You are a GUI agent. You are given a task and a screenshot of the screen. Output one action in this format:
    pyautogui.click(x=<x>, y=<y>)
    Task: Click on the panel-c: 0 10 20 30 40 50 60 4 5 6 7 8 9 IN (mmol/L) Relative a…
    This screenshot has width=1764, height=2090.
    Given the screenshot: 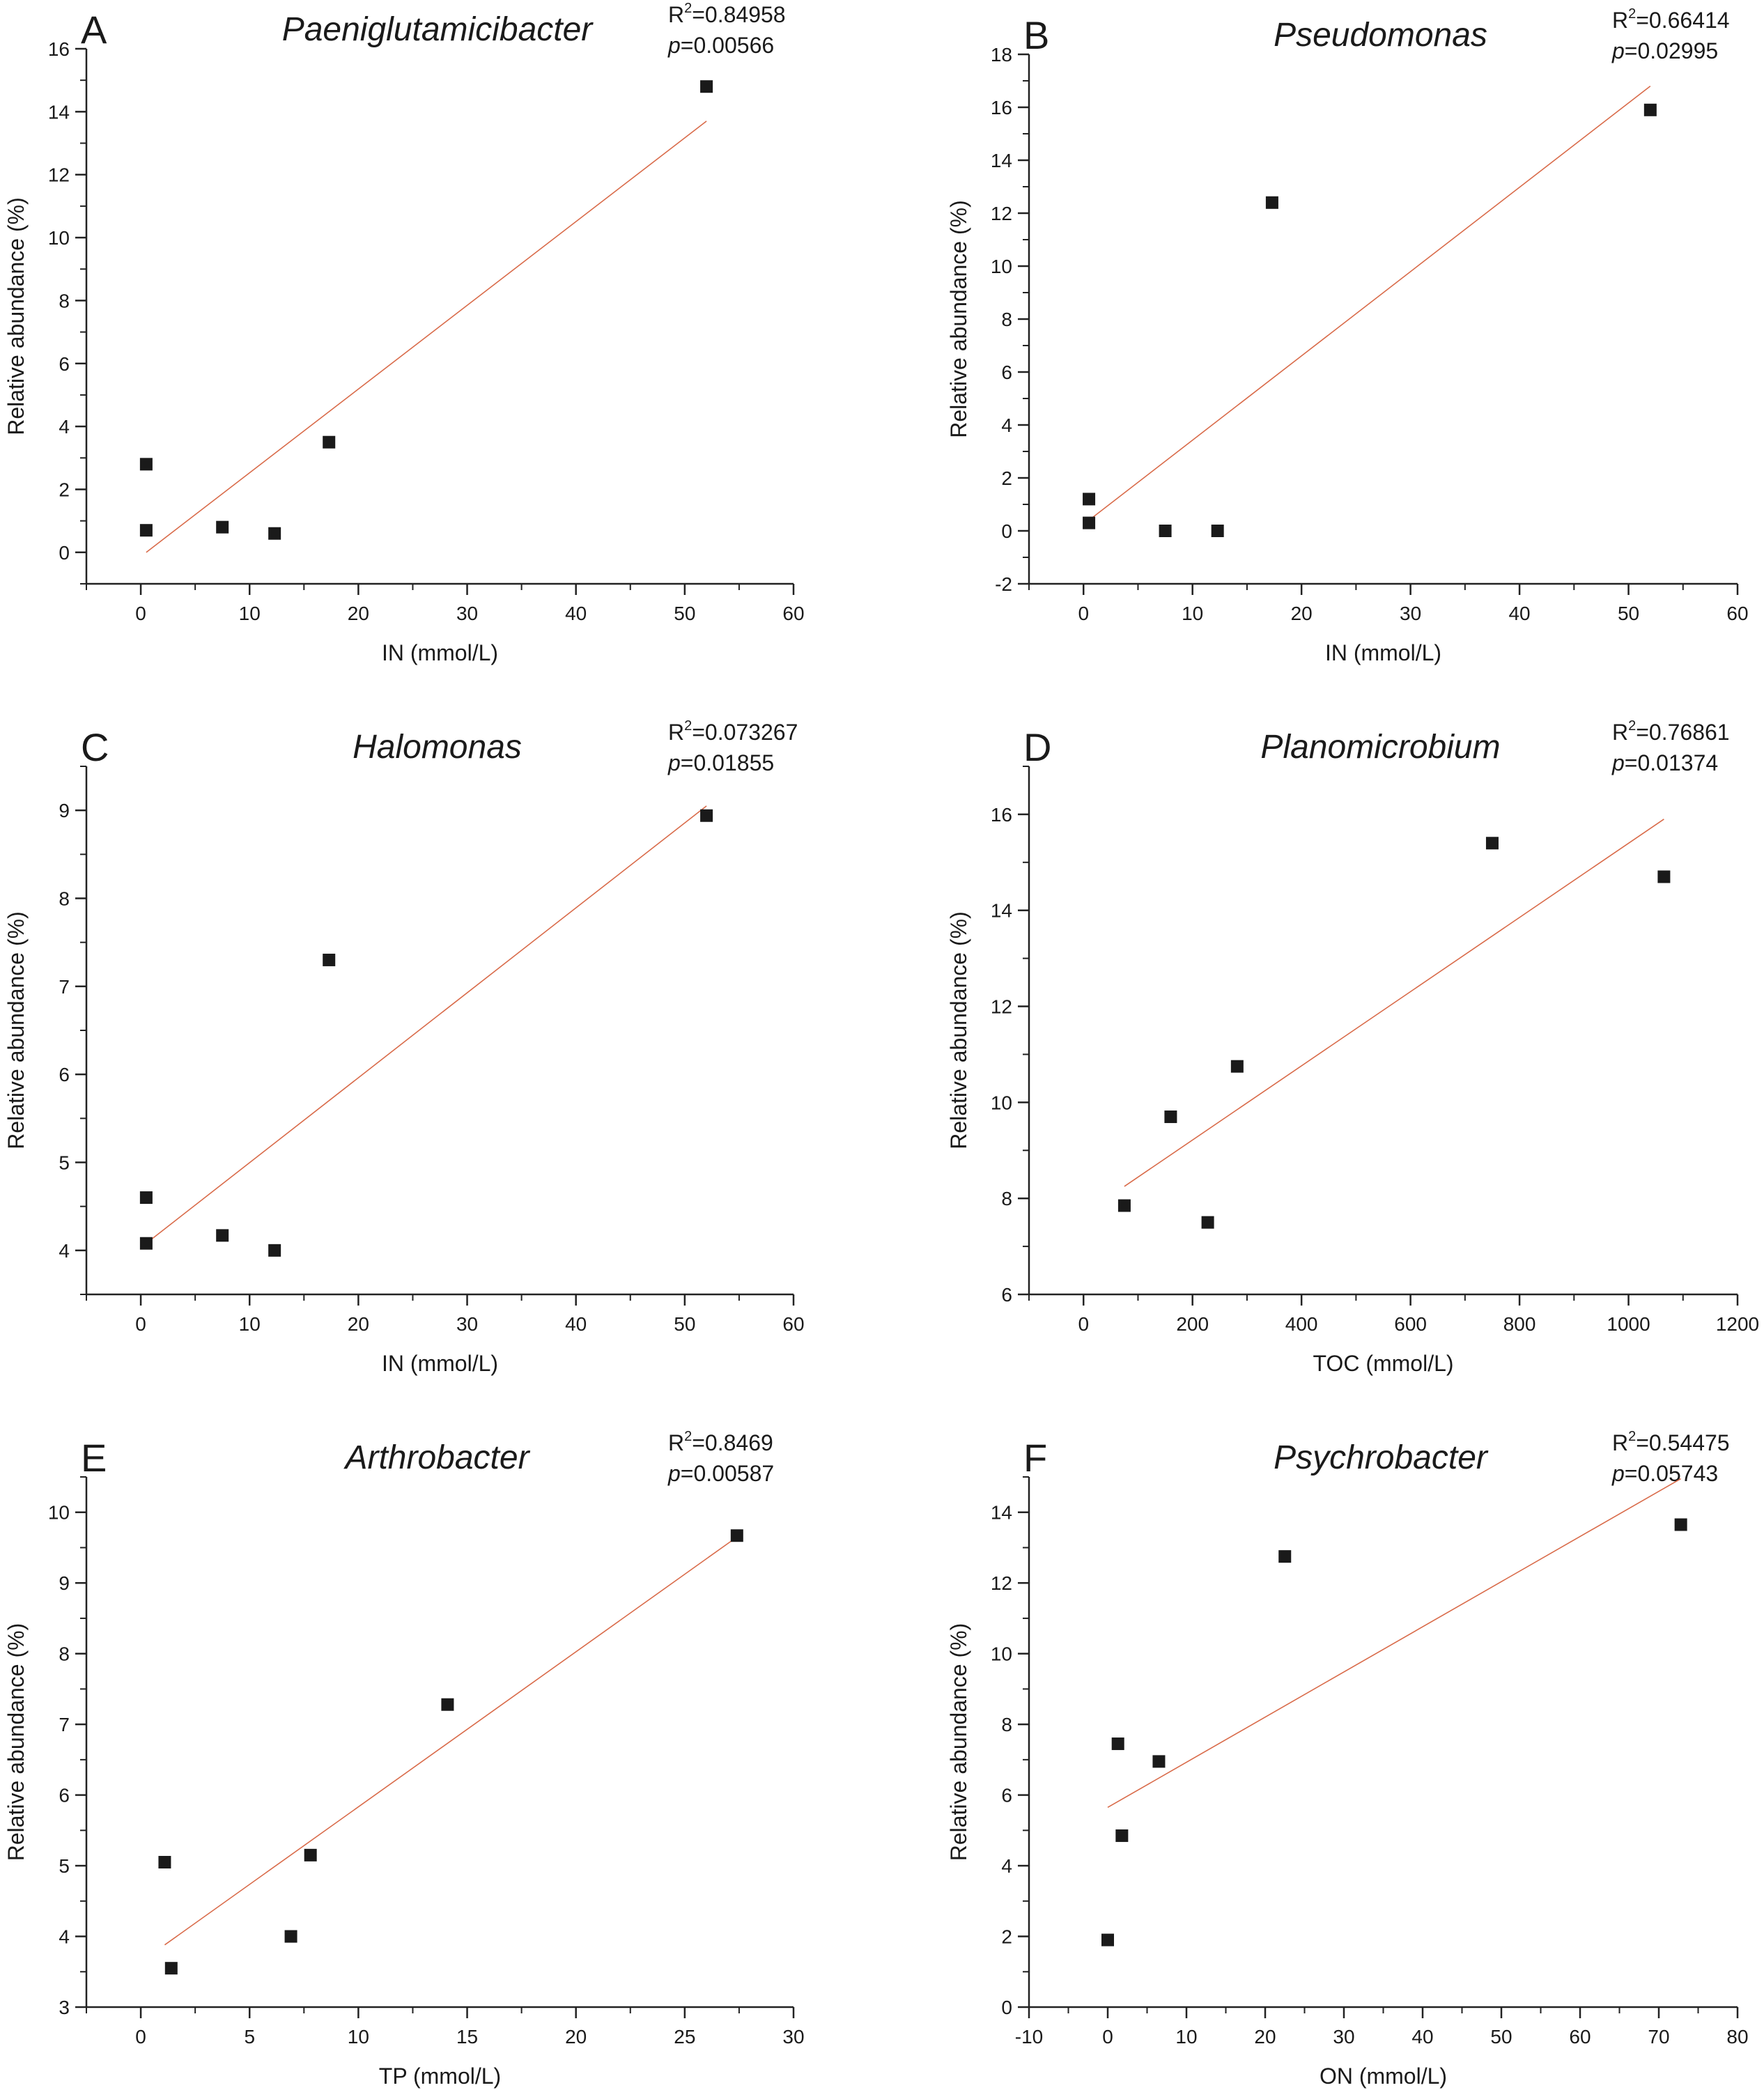 What is the action you would take?
    pyautogui.click(x=404, y=1047)
    